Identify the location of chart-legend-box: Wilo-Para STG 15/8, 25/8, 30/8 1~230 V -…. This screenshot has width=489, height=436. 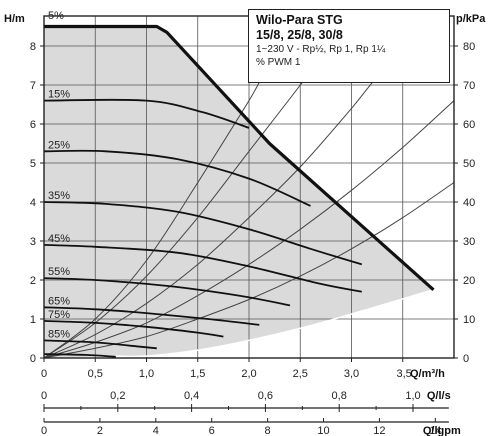
(349, 46).